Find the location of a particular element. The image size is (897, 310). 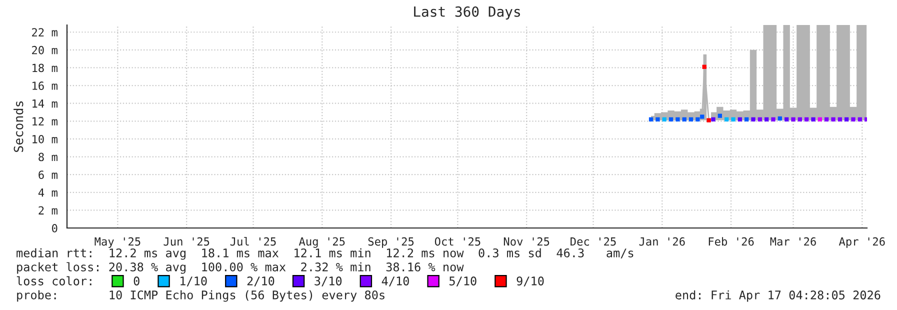

y-tick-label: 16 m is located at coordinates (45, 86).